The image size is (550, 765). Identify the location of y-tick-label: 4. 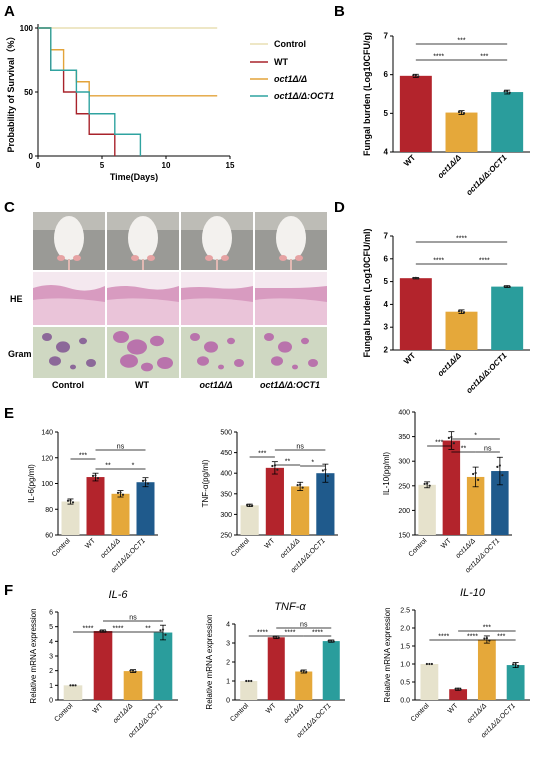
(386, 152).